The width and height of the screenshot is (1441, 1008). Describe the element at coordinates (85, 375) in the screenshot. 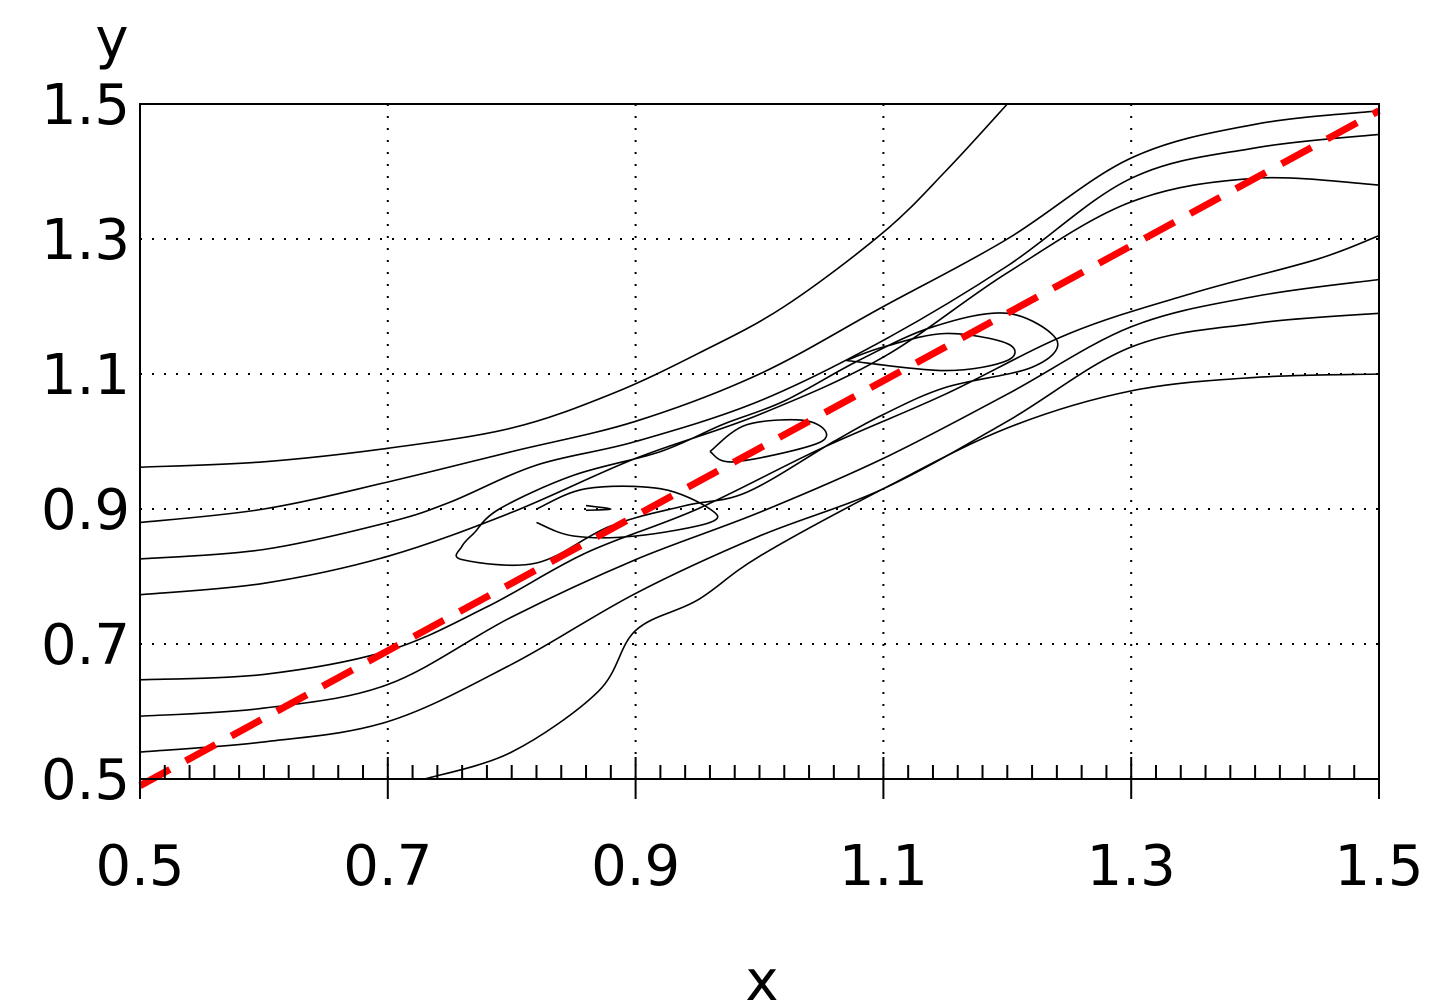

I see `y-tick-label: 1.1` at that location.